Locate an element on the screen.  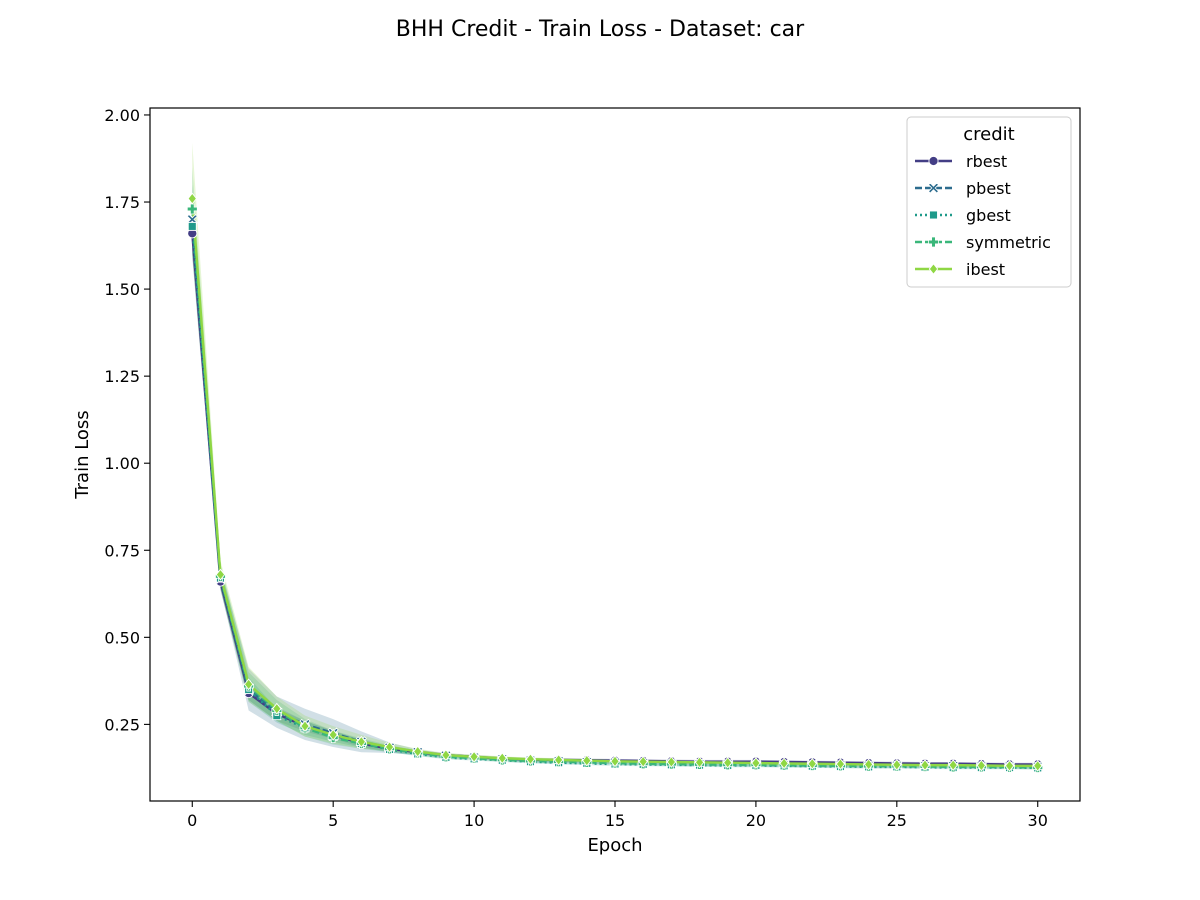
y-axis: 0.25 0.50 0.75 1.00 1.25 1.50 1.75 2.00 is located at coordinates (127, 420).